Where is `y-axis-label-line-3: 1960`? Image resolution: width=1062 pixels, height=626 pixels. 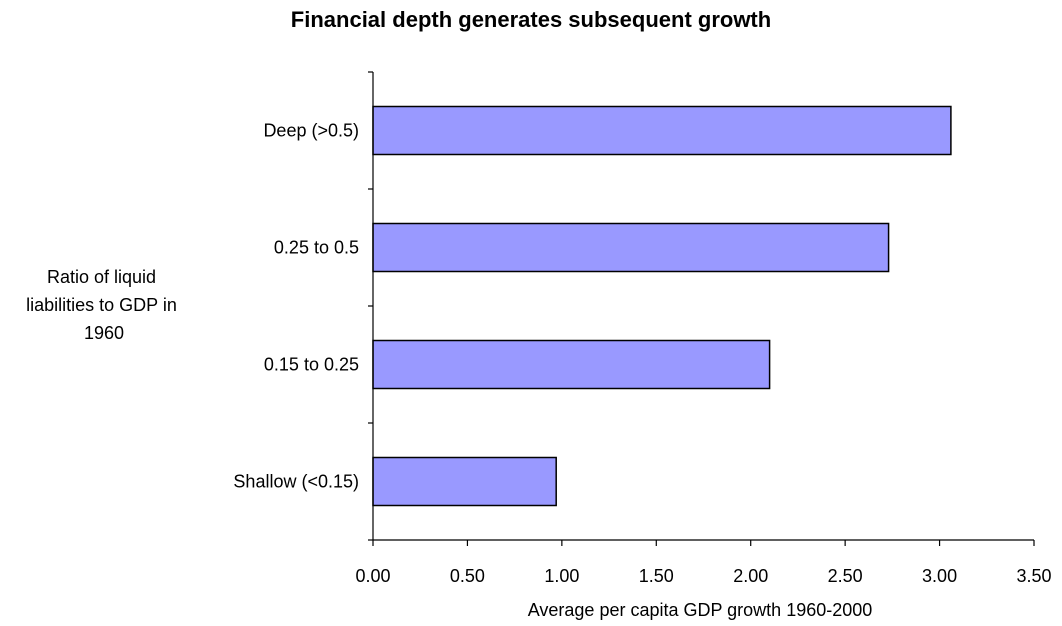 y-axis-label-line-3: 1960 is located at coordinates (104, 333).